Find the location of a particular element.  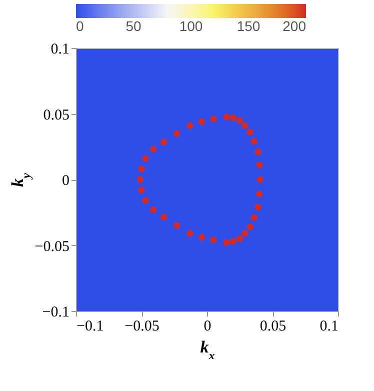

y-tick-label: 0 is located at coordinates (66, 181).